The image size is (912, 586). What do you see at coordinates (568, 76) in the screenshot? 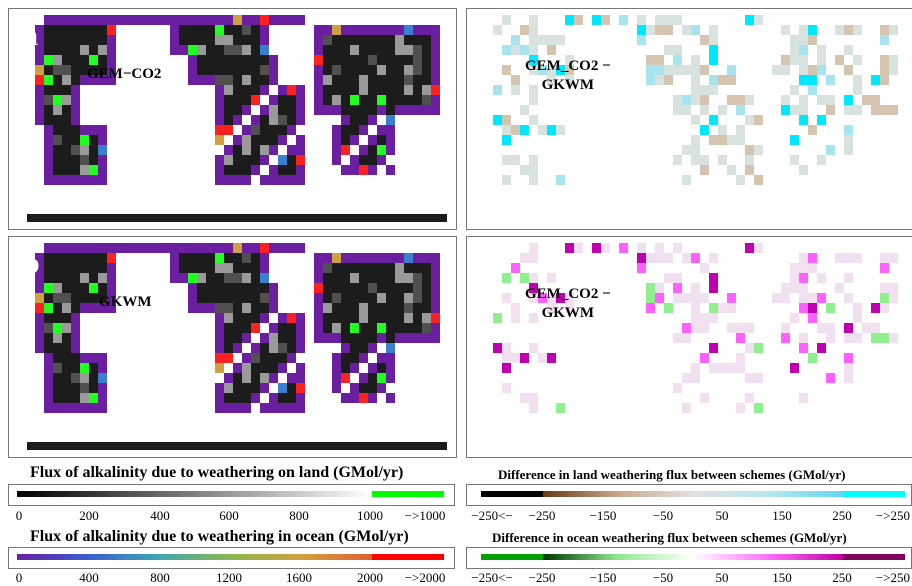
I see `panel-title-c: GEM_CO2 − GKWM` at bounding box center [568, 76].